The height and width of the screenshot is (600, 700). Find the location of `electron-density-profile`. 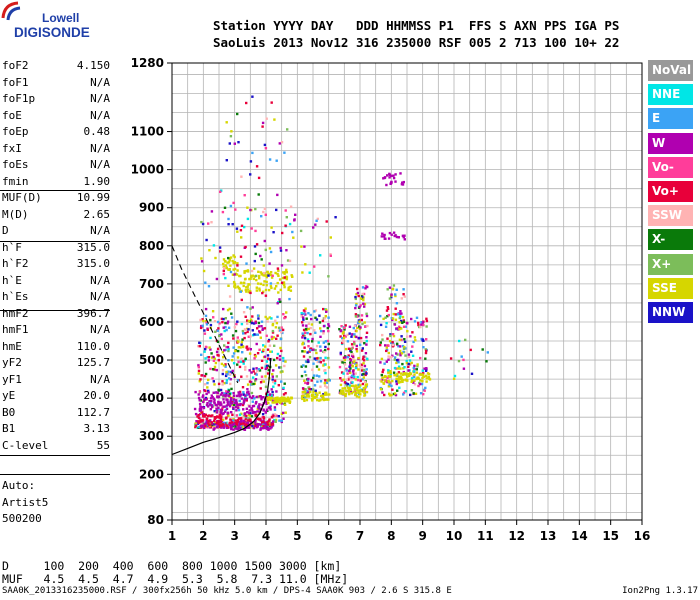

electron-density-profile is located at coordinates (221, 407).